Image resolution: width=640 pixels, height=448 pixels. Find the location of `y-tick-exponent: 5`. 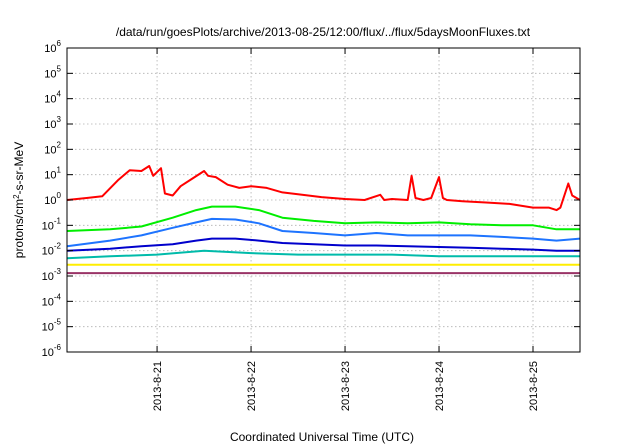

y-tick-exponent: 5 is located at coordinates (59, 68).